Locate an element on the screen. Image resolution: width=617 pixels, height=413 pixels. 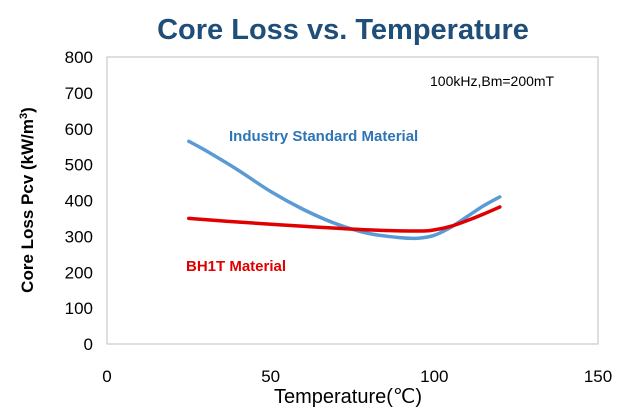
y-axis-label-superscript: 3 is located at coordinates (24, 116).